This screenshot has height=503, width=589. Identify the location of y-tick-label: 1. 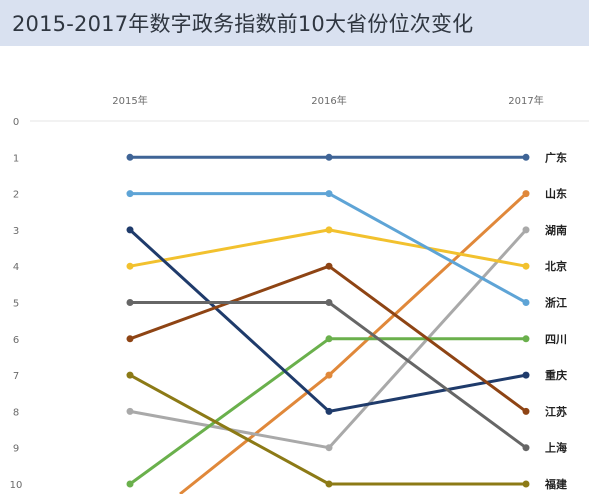
(16, 158).